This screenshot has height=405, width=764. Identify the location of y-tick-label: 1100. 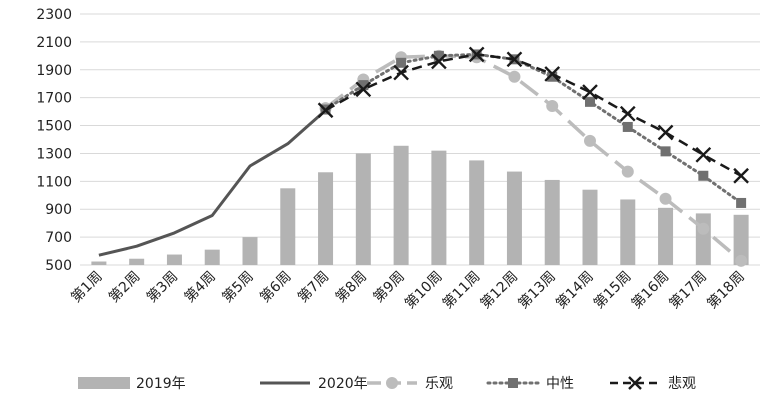
(54, 182).